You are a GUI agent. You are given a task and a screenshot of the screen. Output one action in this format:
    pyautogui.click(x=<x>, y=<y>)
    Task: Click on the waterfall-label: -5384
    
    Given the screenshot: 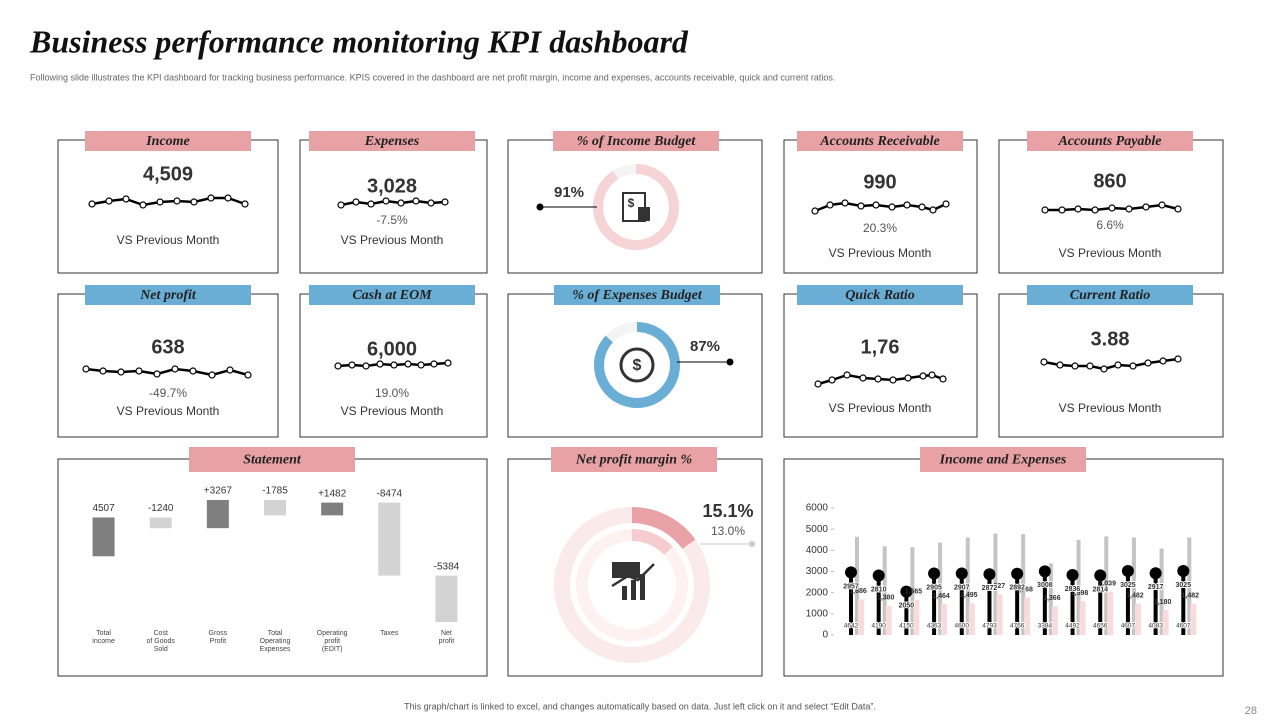 What is the action you would take?
    pyautogui.click(x=447, y=566)
    